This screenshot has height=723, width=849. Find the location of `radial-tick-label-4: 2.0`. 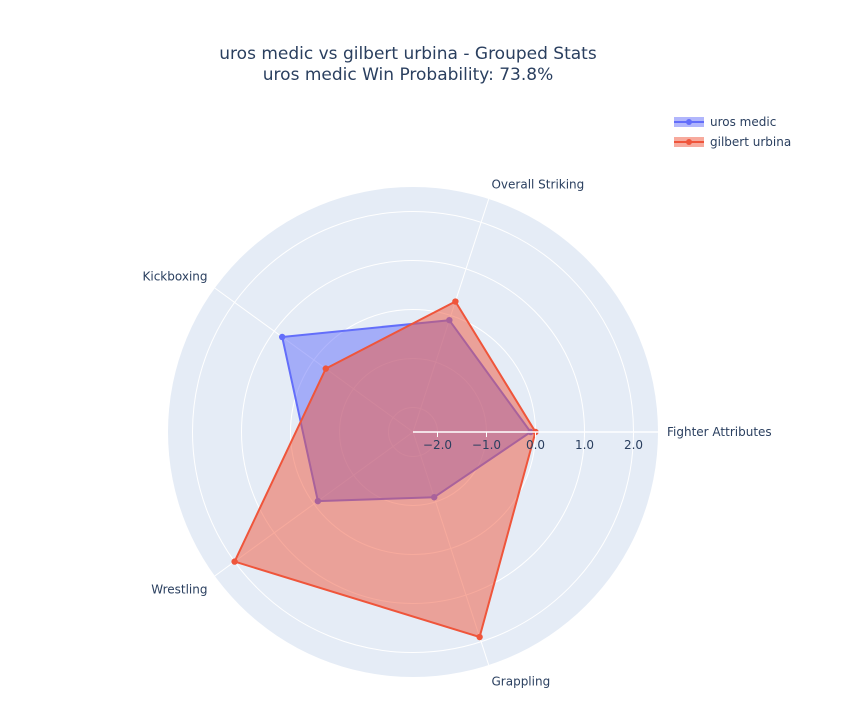

radial-tick-label-4: 2.0 is located at coordinates (633, 445).